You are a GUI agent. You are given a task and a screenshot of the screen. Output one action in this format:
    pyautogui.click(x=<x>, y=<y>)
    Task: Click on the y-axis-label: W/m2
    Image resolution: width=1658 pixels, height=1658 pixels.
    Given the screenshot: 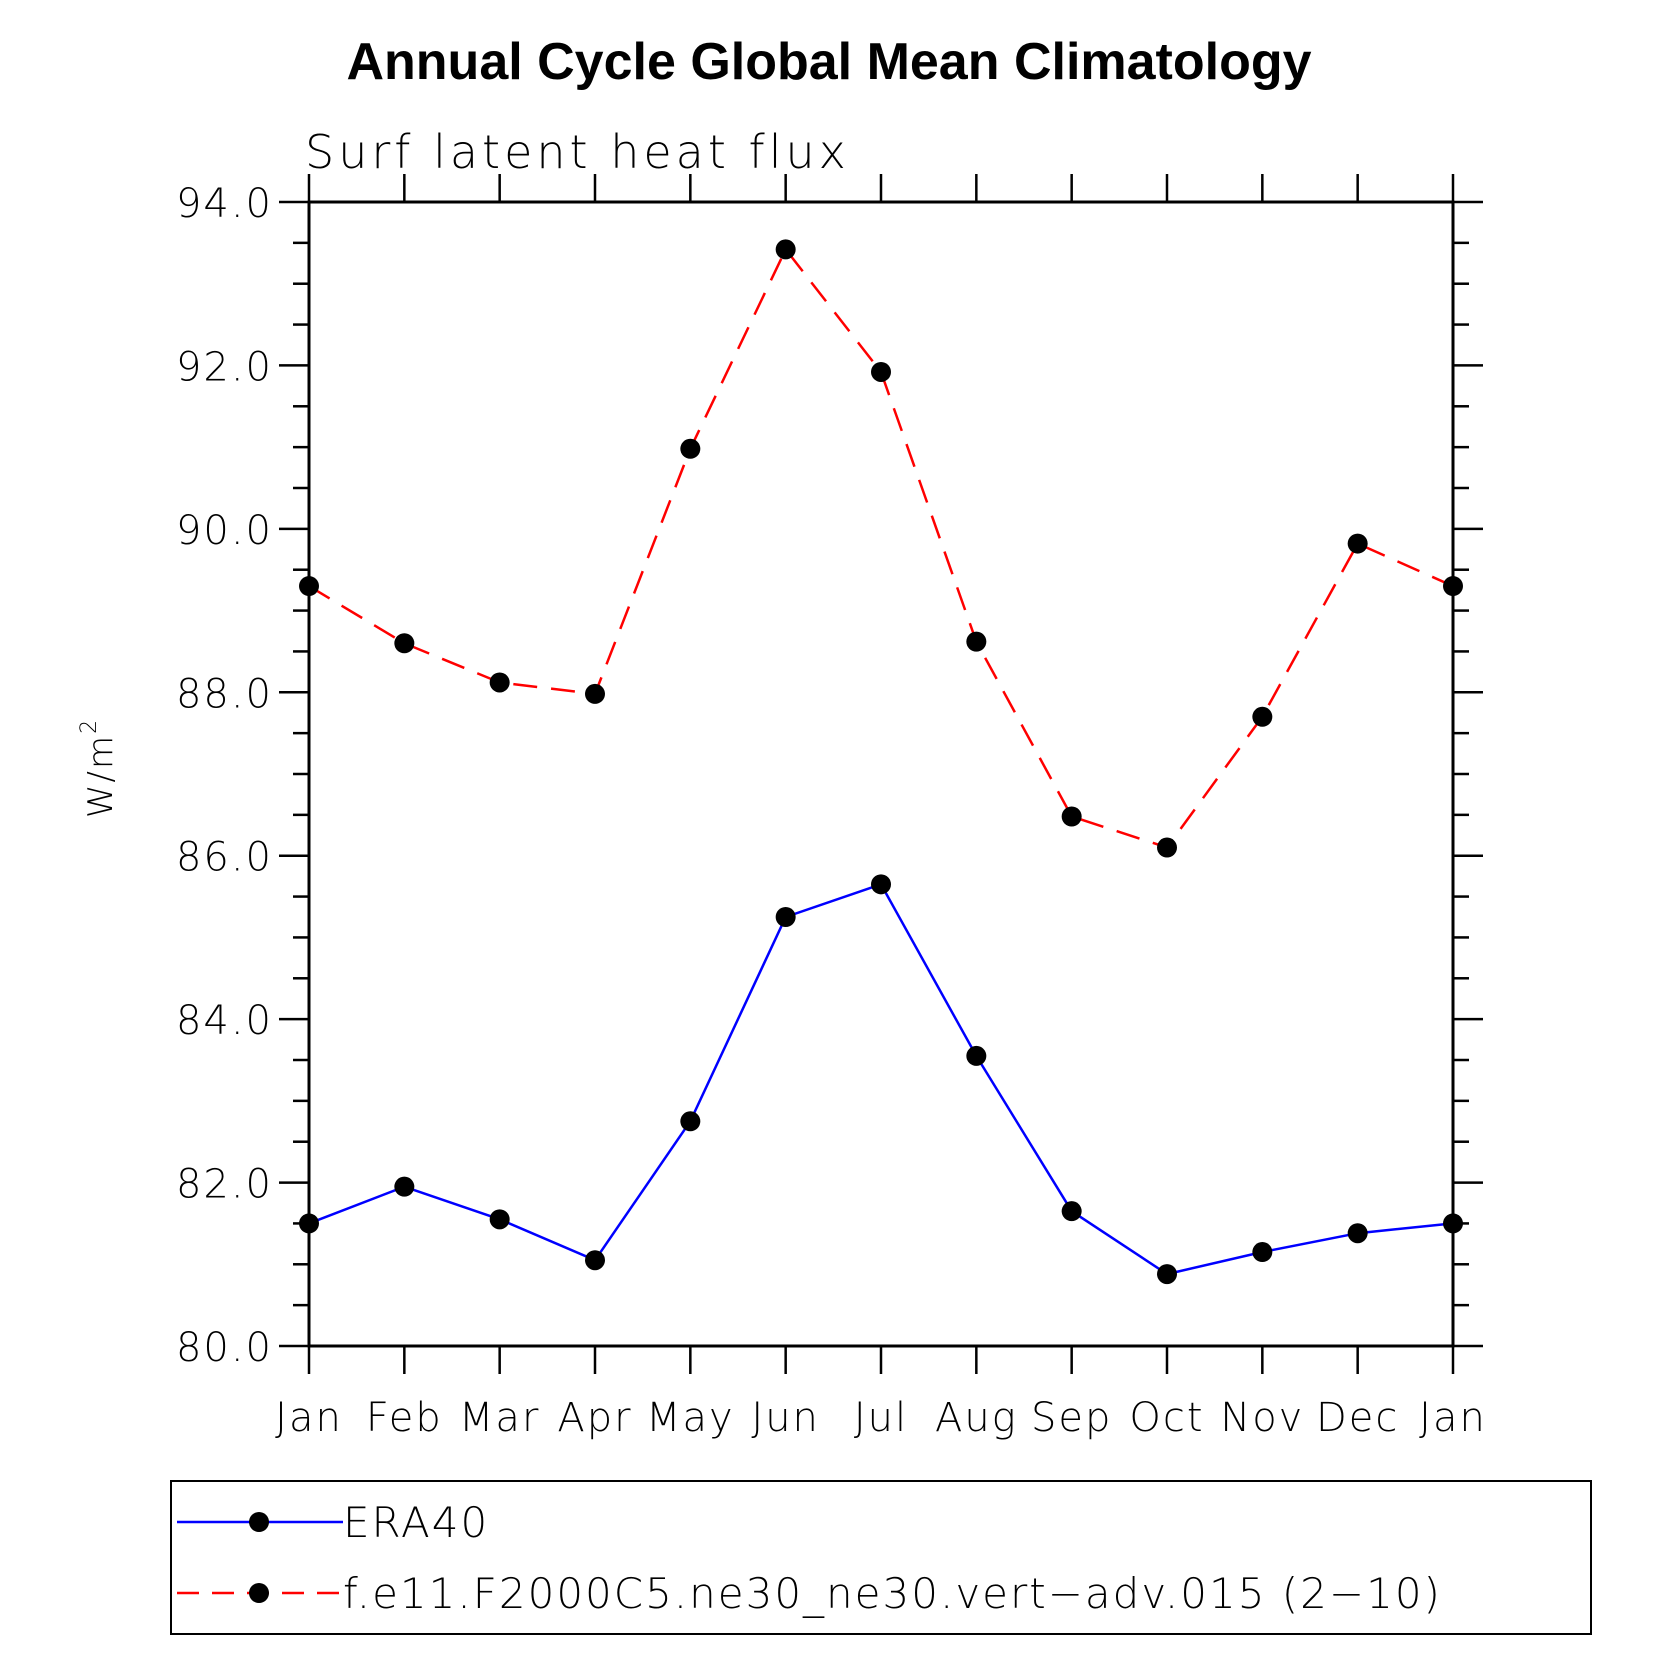 What is the action you would take?
    pyautogui.click(x=99, y=768)
    